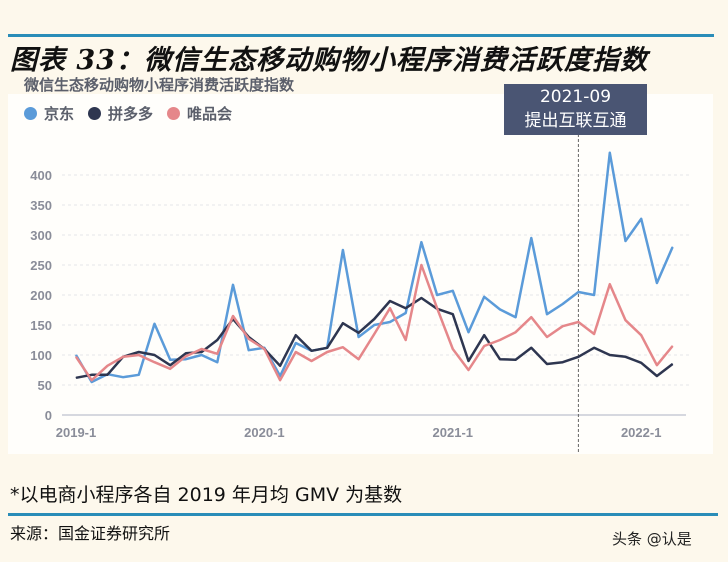 This screenshot has width=728, height=562. Describe the element at coordinates (41, 235) in the screenshot. I see `y-tick-label: 300` at that location.